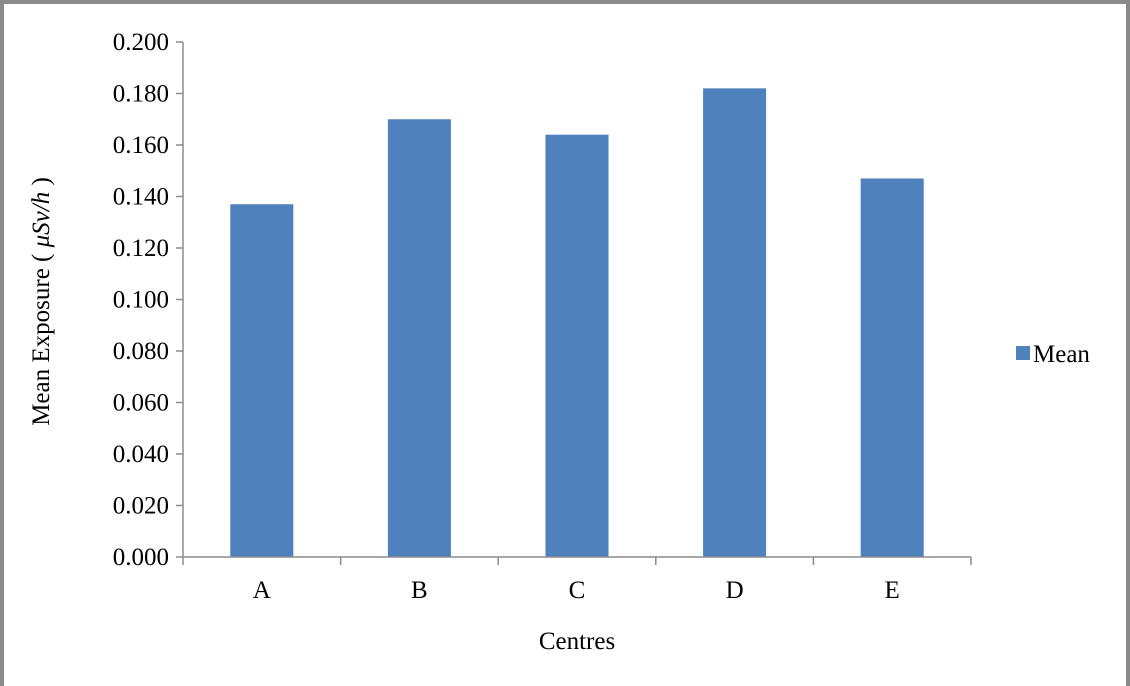 Image resolution: width=1130 pixels, height=686 pixels. I want to click on x-tick-label: E, so click(892, 590).